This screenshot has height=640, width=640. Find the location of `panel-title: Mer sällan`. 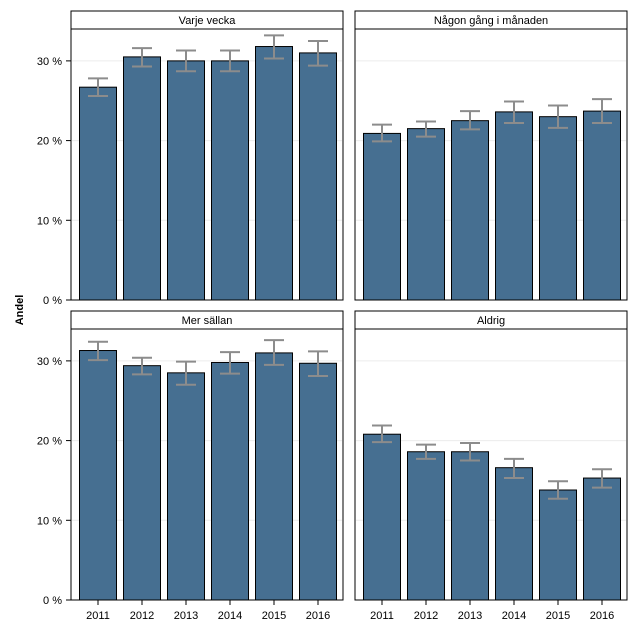

panel-title: Mer sällan is located at coordinates (207, 321).